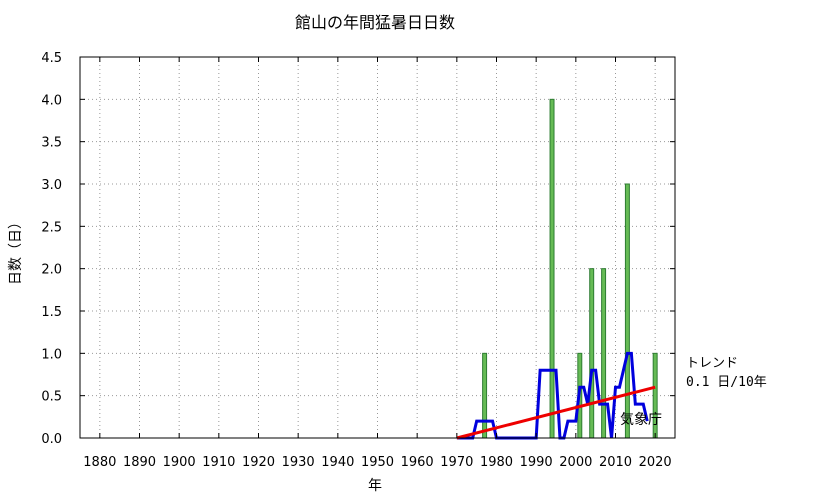 The height and width of the screenshot is (498, 833). I want to click on x-tick-label: 1950, so click(377, 462).